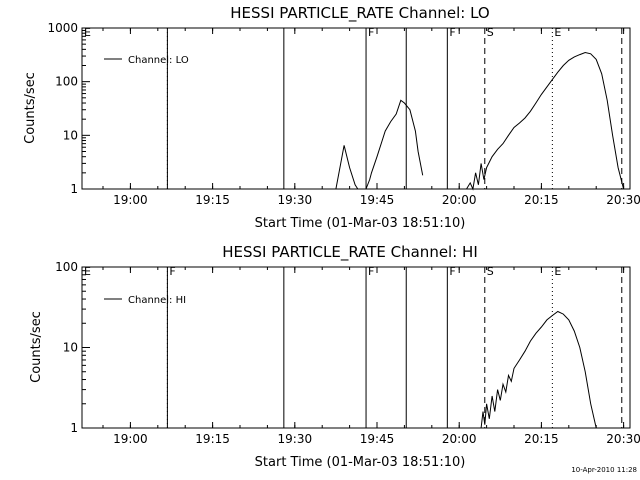 This screenshot has width=640, height=480. I want to click on legend-label: Channel: HI, so click(157, 300).